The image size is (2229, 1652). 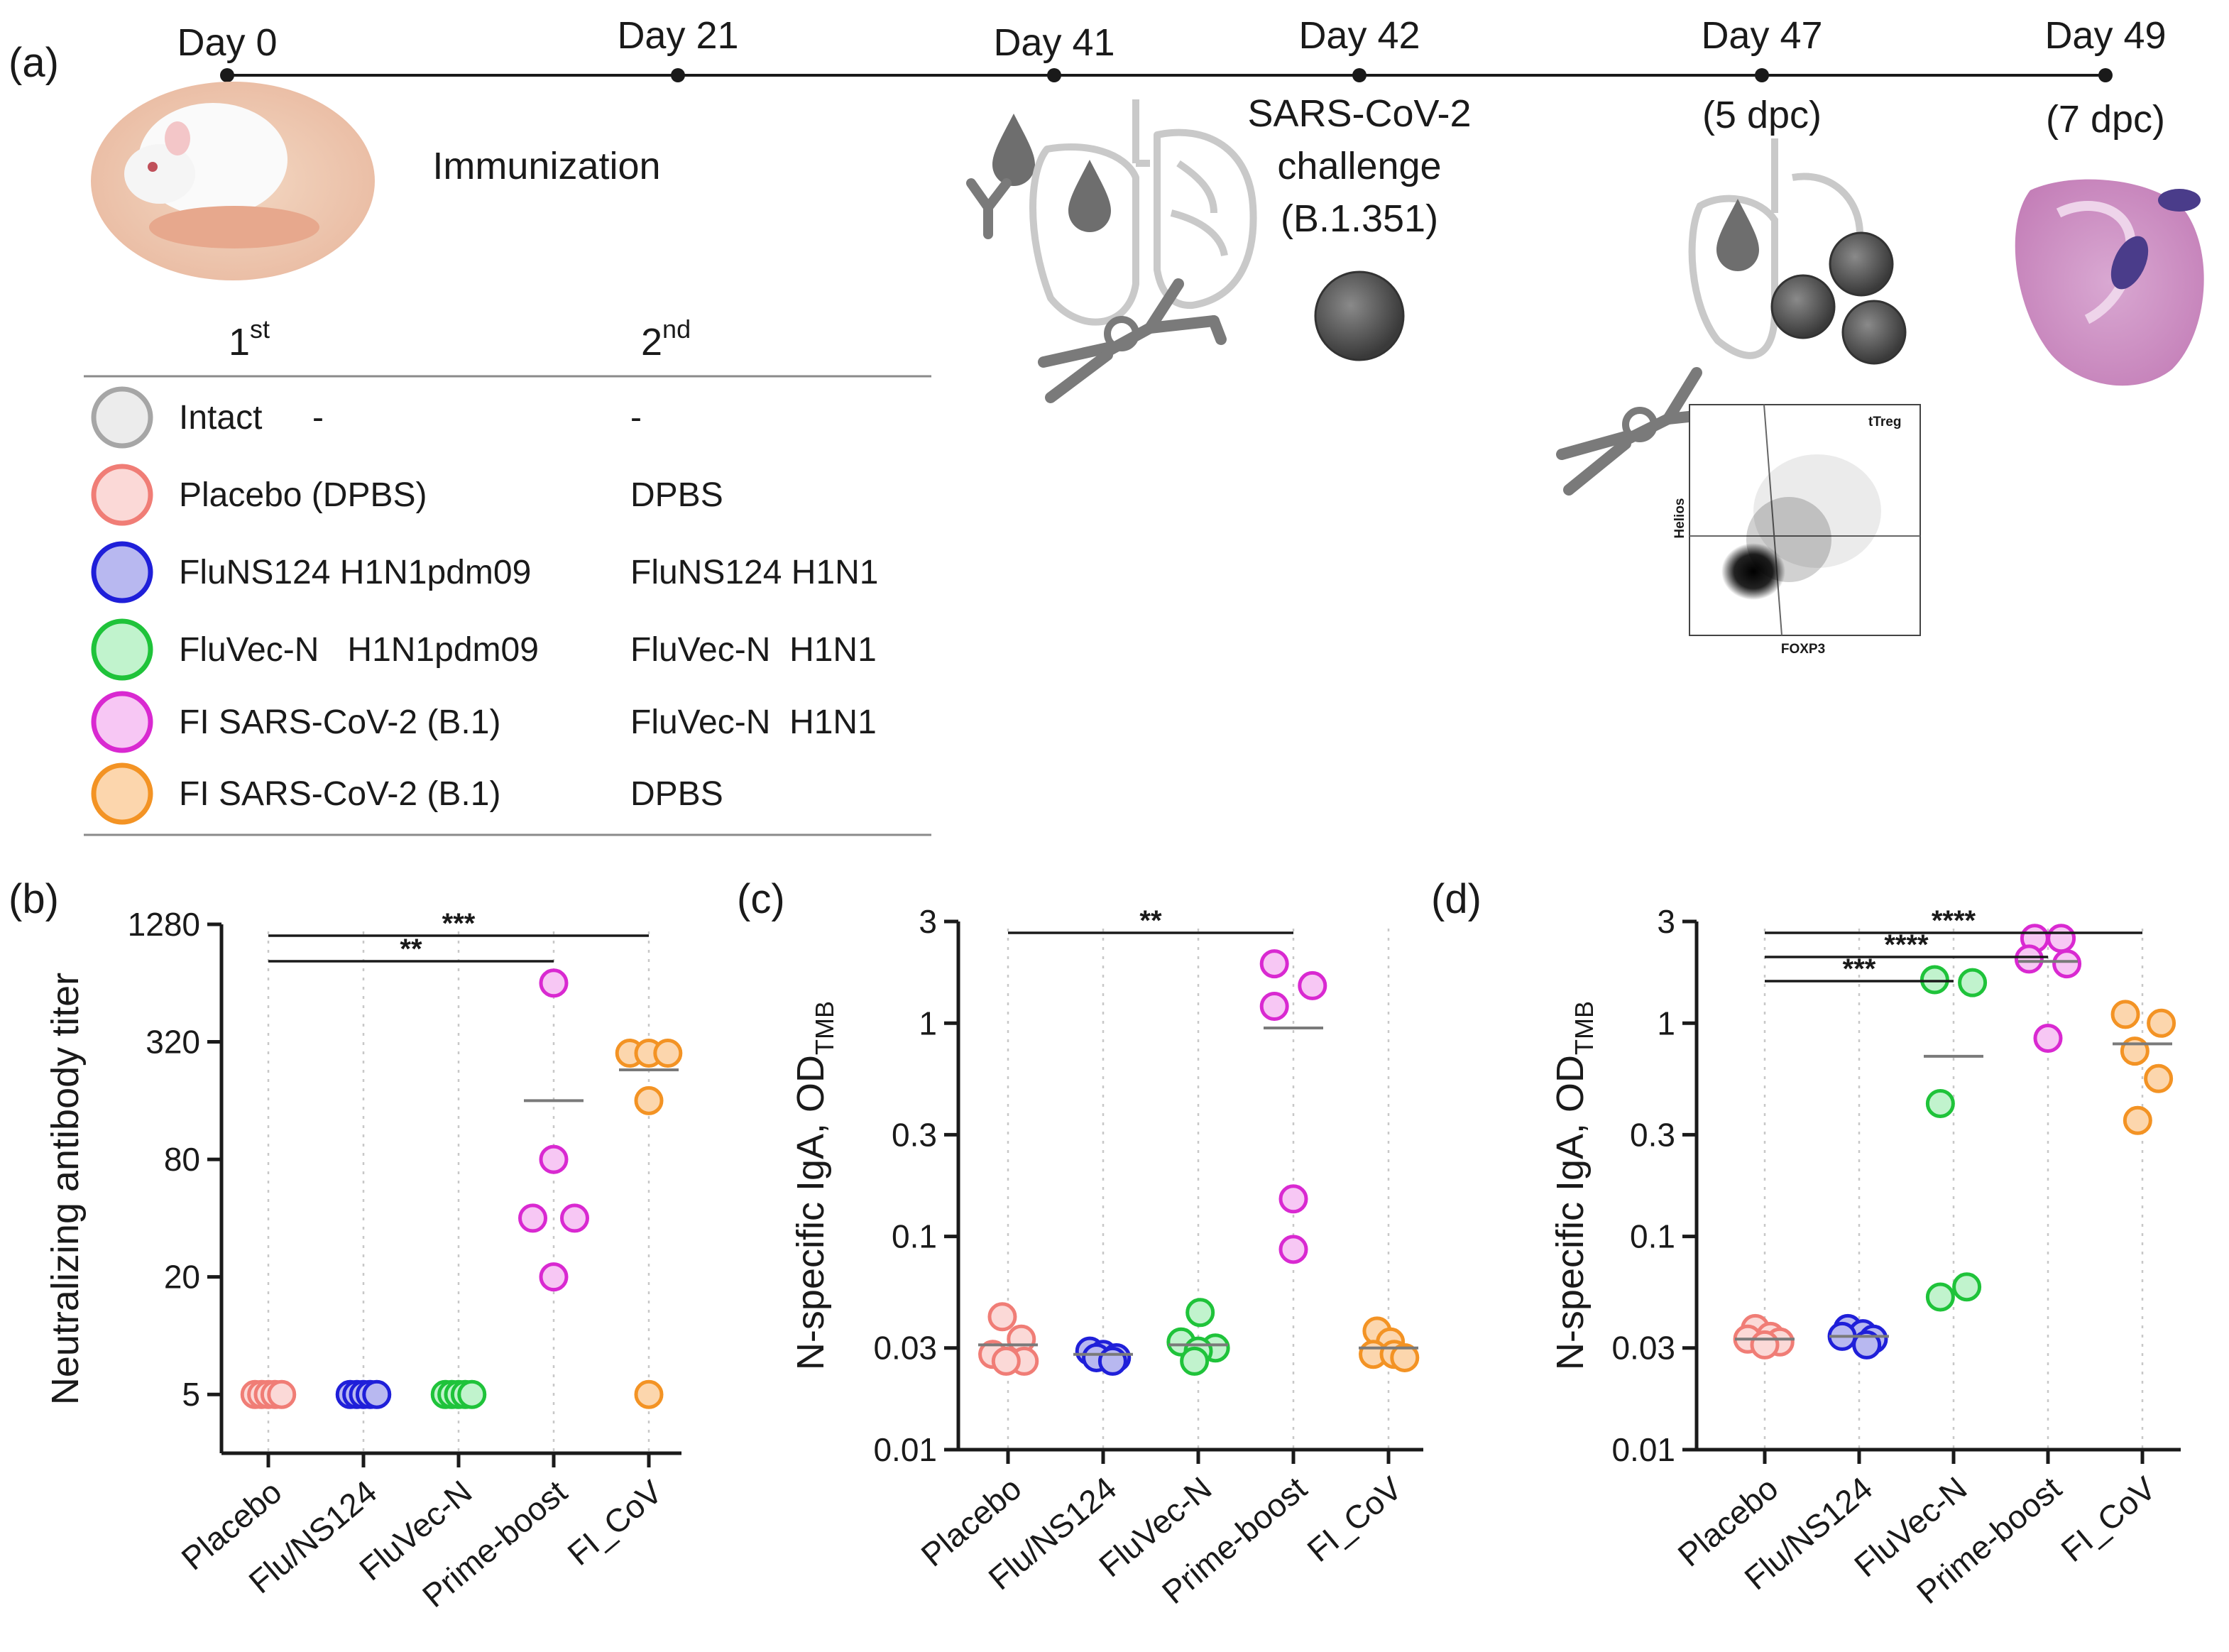 I want to click on day-label-42: Day 42, so click(x=1359, y=35).